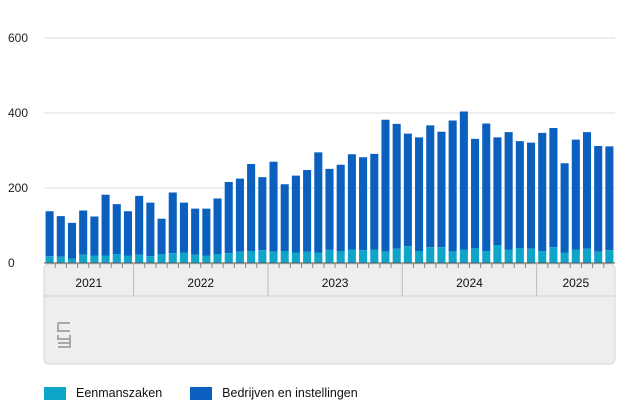  Describe the element at coordinates (274, 393) in the screenshot. I see `legend-item-bedrijven: Bedrijven en instellingen` at that location.